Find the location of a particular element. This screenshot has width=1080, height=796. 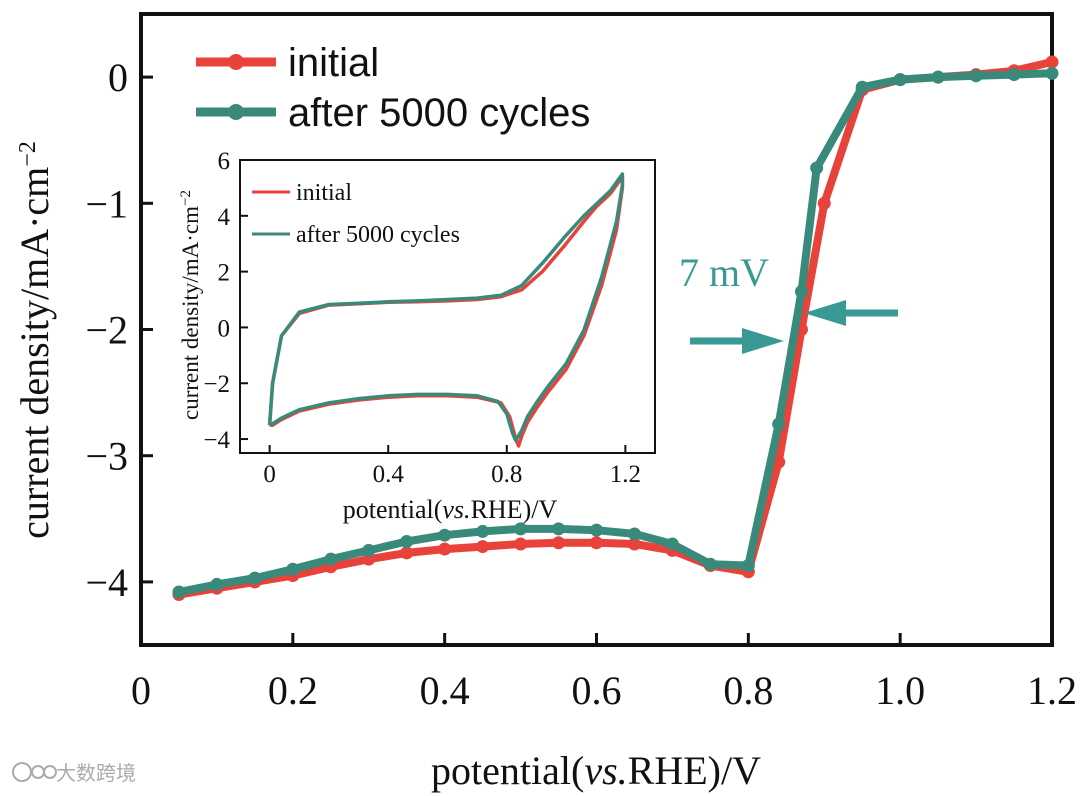

main-y-tick-label: −4 is located at coordinates (106, 582).